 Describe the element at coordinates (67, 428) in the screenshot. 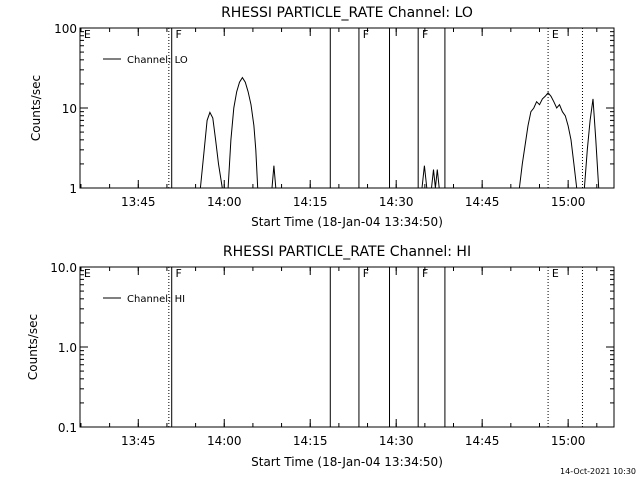

I see `y-tick-label: 0.1` at that location.